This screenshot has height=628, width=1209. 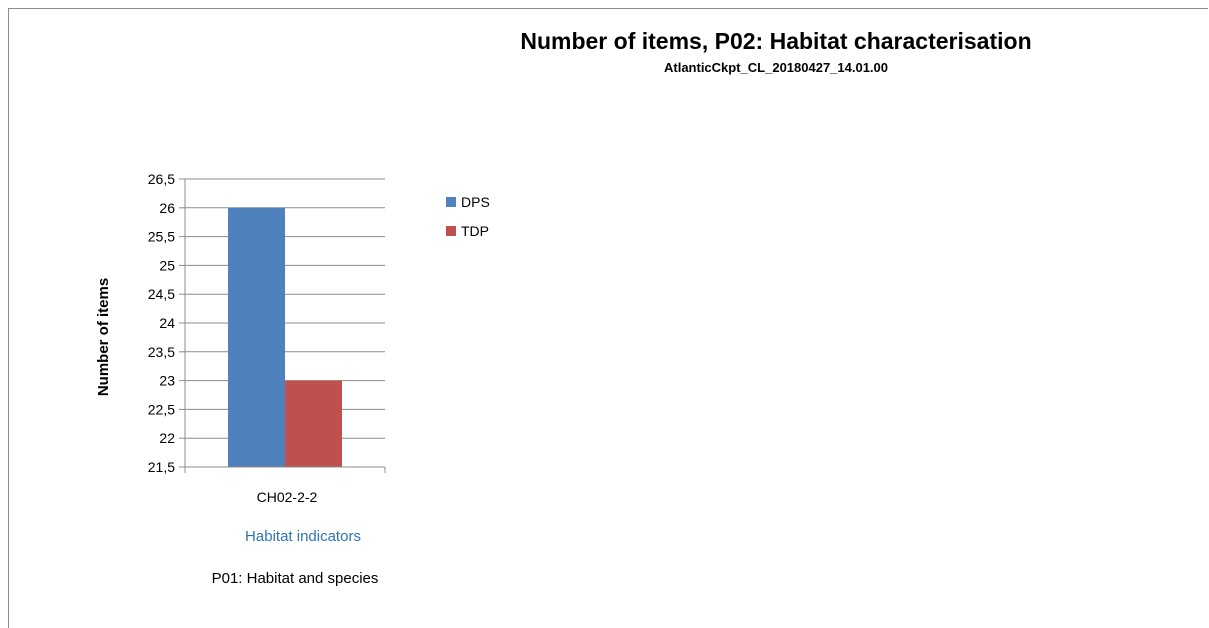 I want to click on y-tick-label: 24,5, so click(x=161, y=294).